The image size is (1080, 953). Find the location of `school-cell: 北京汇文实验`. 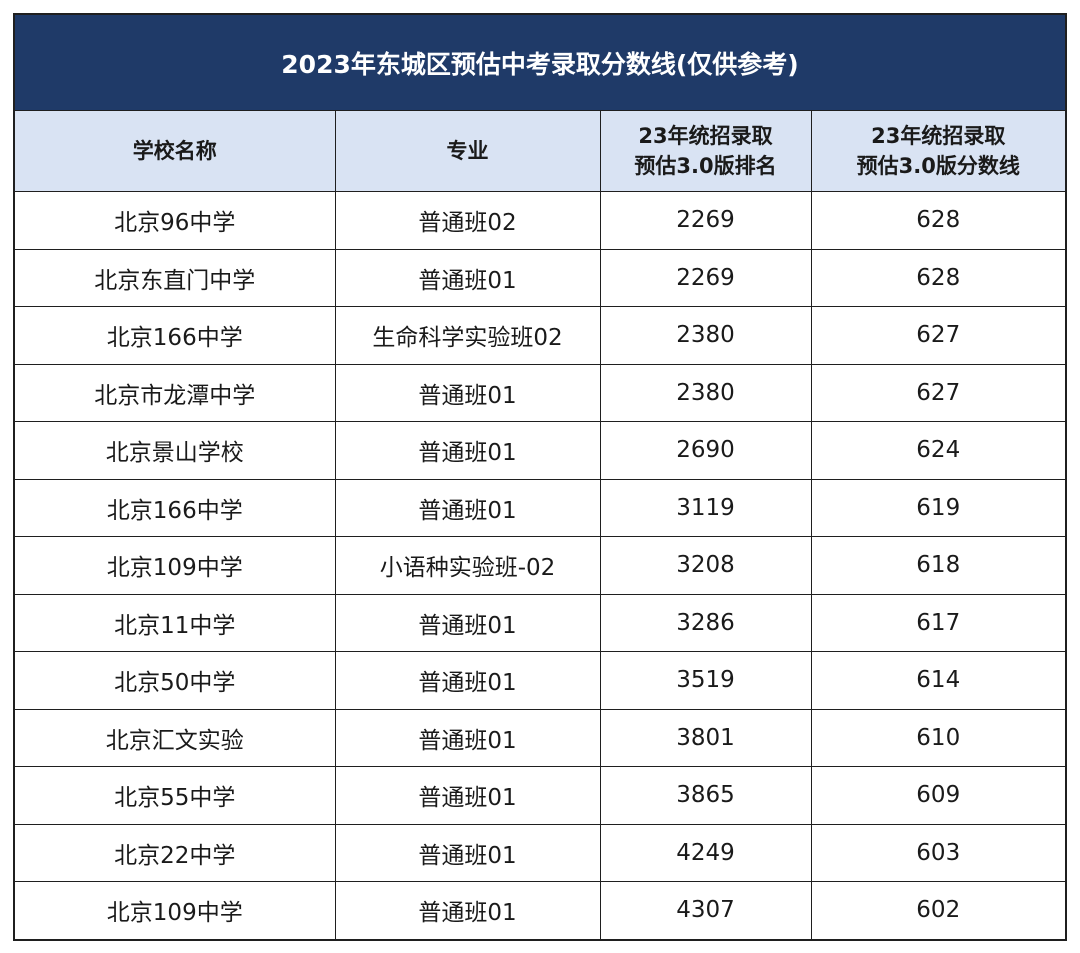

school-cell: 北京汇文实验 is located at coordinates (175, 737).